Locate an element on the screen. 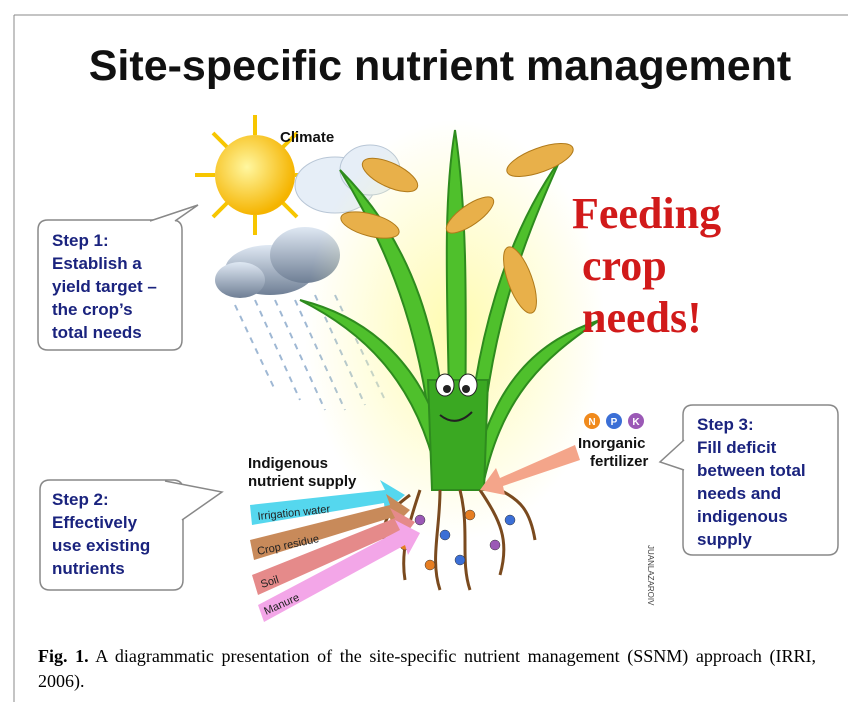 The image size is (848, 702). step-text: Fill deficit is located at coordinates (737, 447).